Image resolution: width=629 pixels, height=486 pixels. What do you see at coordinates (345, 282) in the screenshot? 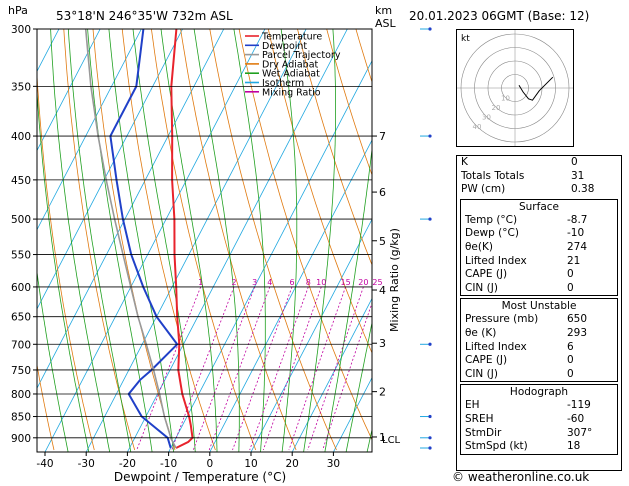
I see `mixing-ratio-label: 15` at bounding box center [345, 282].